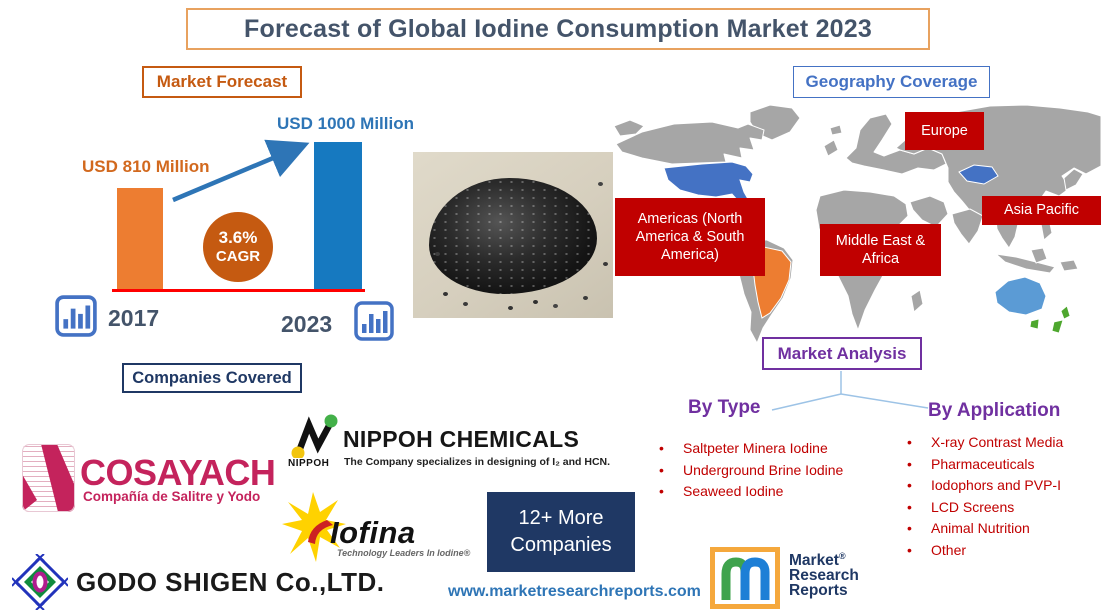  Describe the element at coordinates (178, 472) in the screenshot. I see `cosayach-name: COSAYACH` at that location.